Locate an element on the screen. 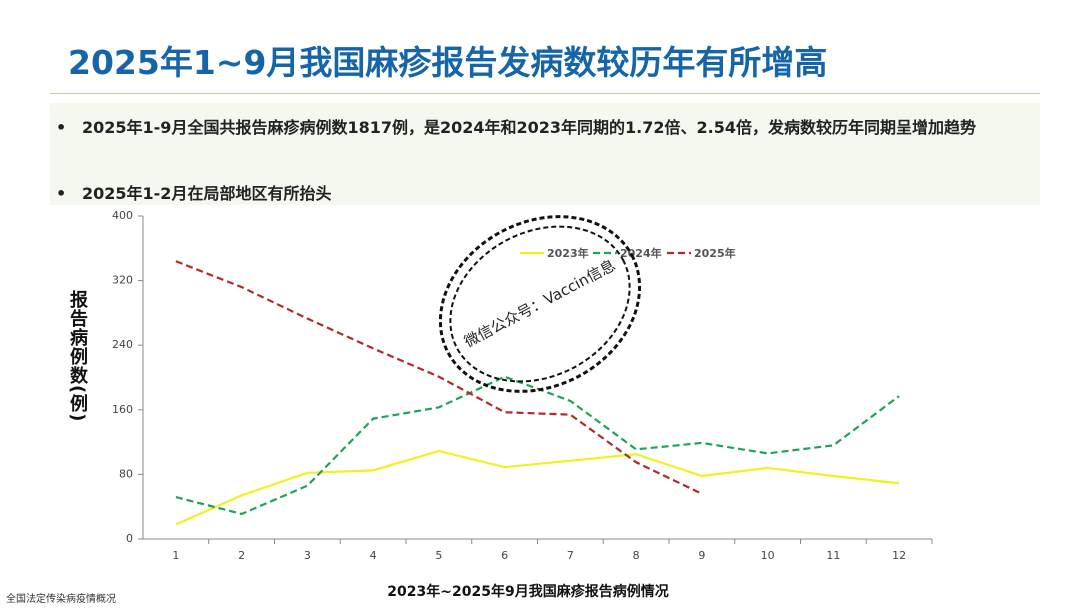  footnote: 全国法定传染病疫情概况 is located at coordinates (61, 599).